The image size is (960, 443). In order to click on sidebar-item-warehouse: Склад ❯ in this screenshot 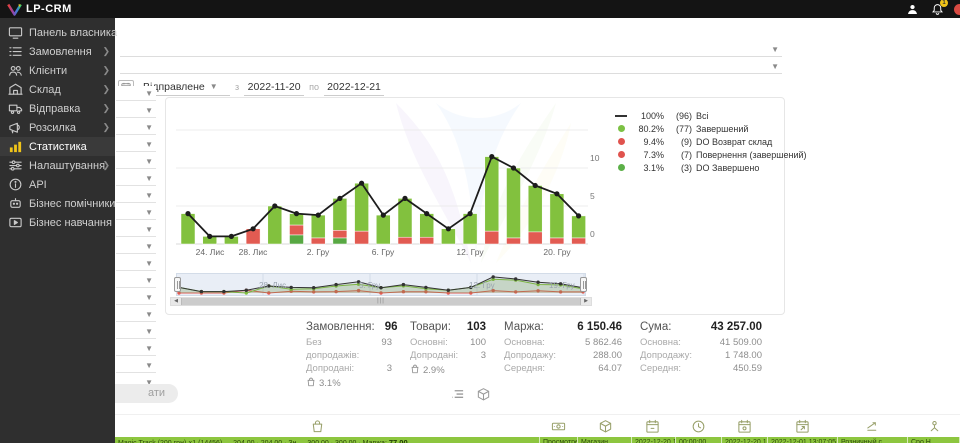, I will do `click(57, 89)`.